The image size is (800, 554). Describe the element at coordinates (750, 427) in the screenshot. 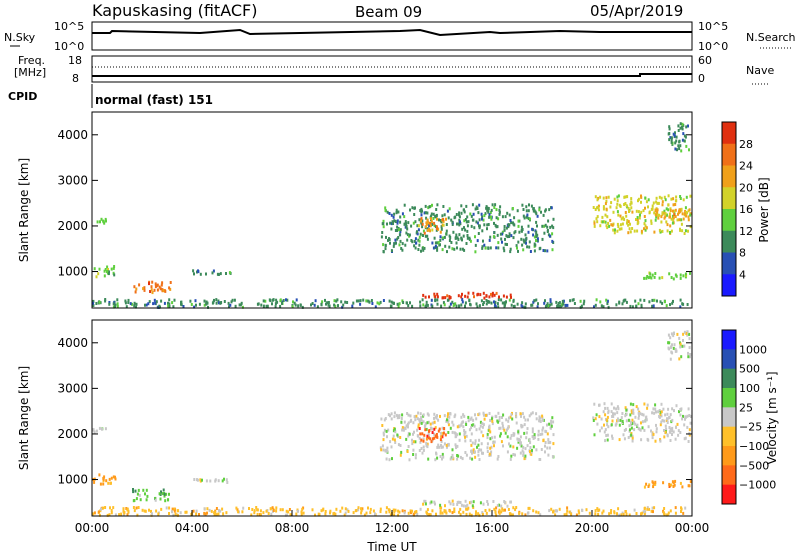

I see `colorbar-tick-label: −25` at that location.